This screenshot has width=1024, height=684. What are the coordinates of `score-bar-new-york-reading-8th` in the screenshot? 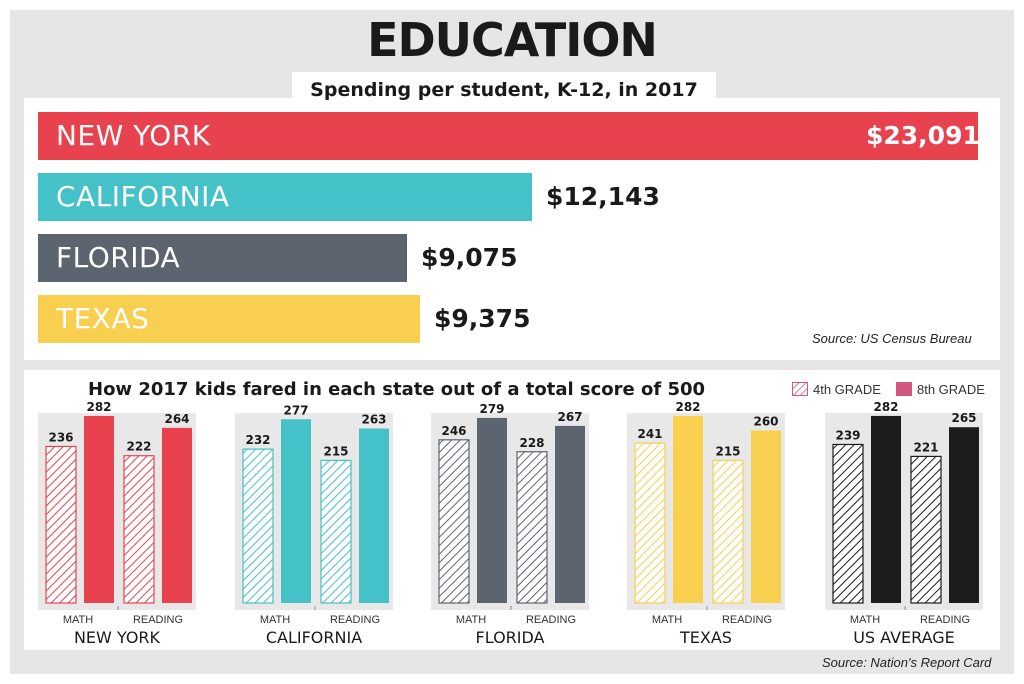 It's located at (177, 515).